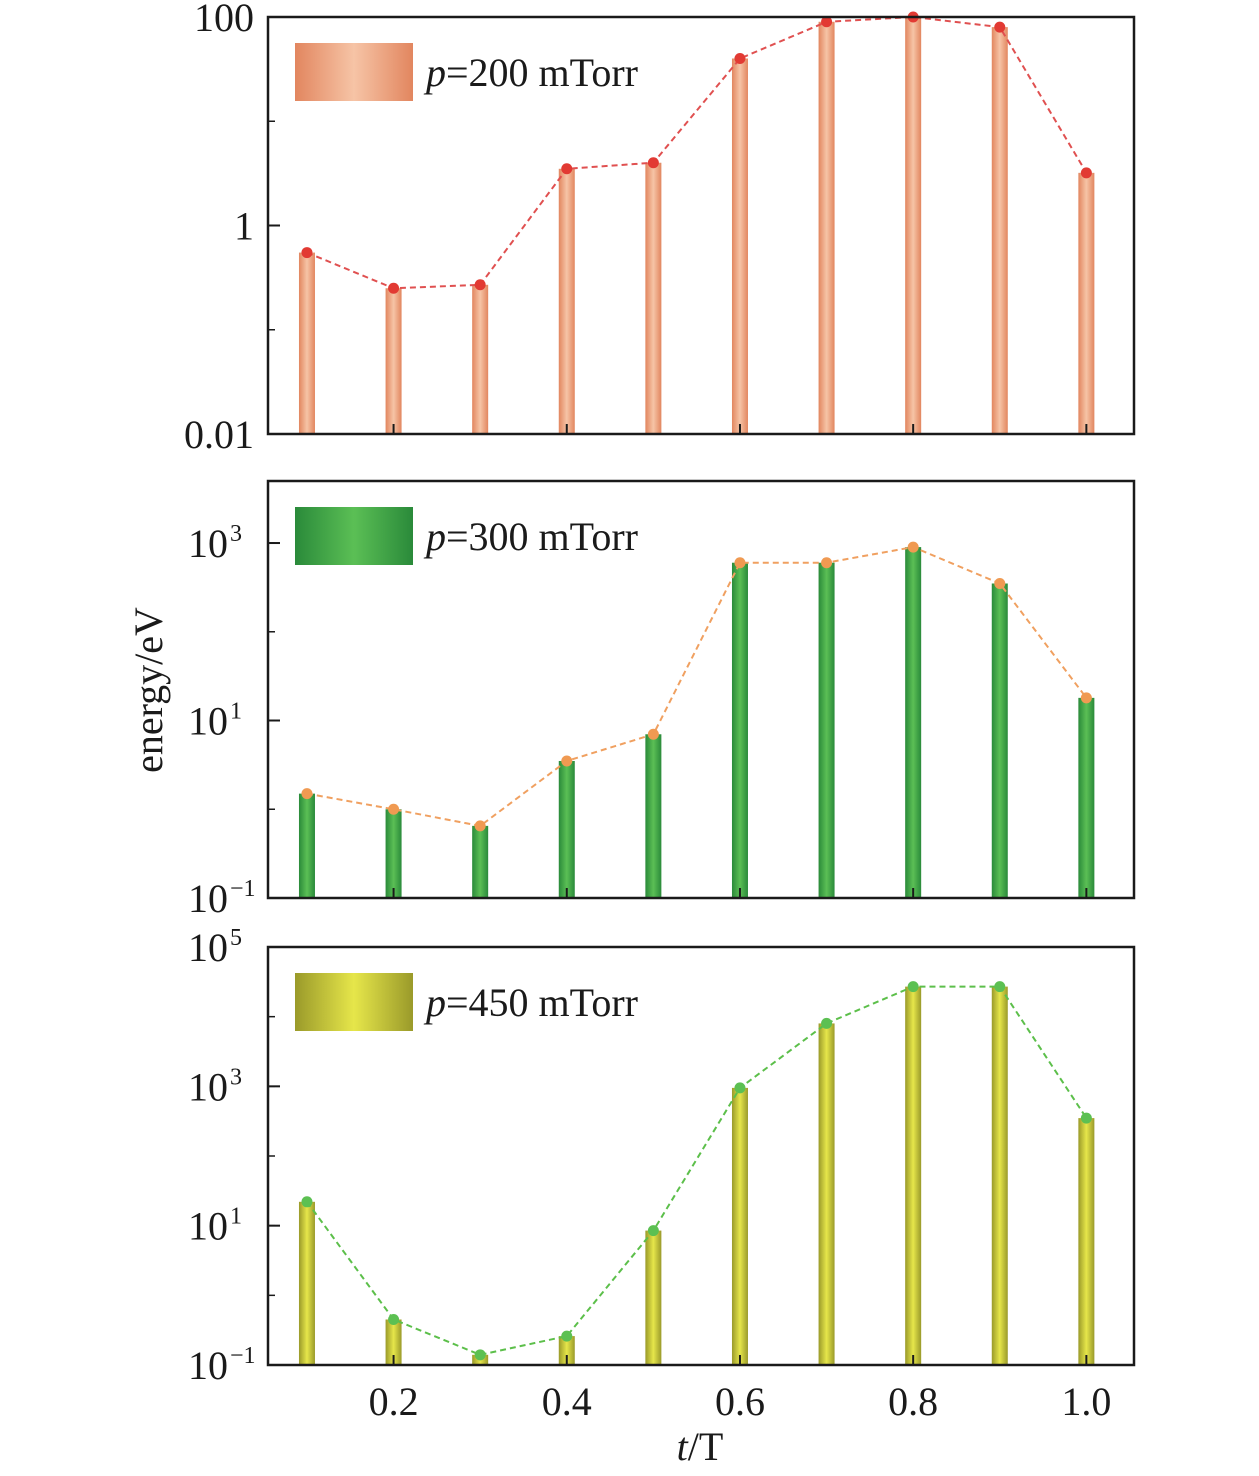 This screenshot has height=1476, width=1259. What do you see at coordinates (683, 1446) in the screenshot?
I see `x-axis-title-var: t` at bounding box center [683, 1446].